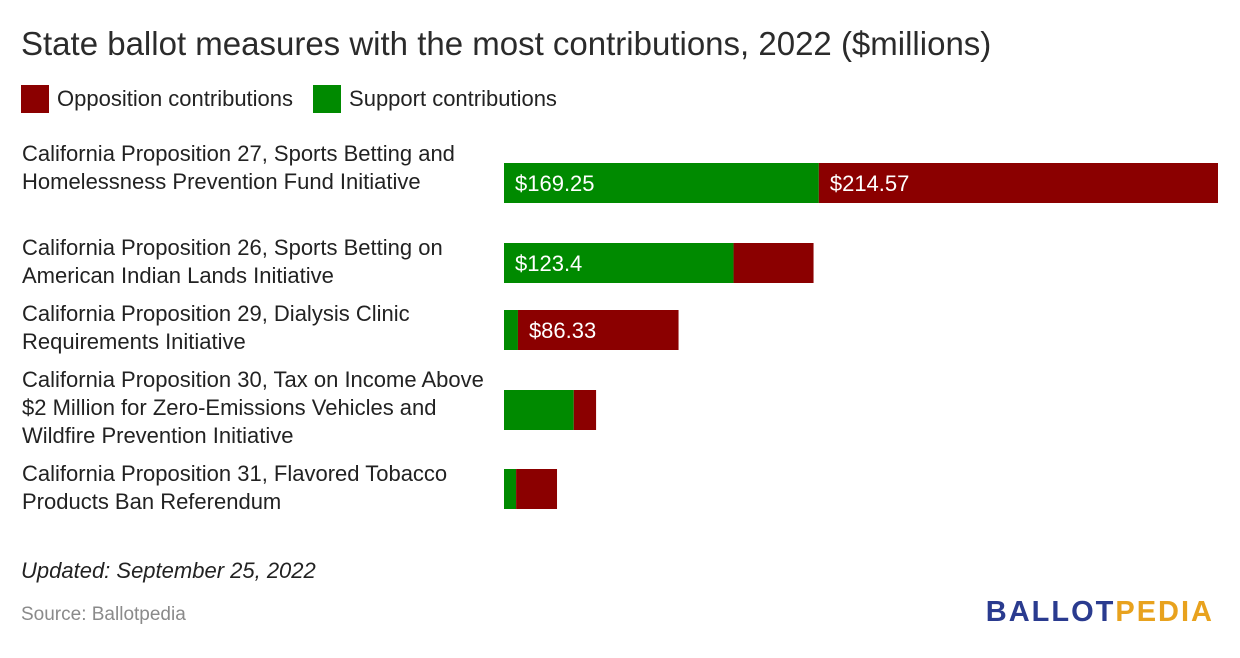 The width and height of the screenshot is (1240, 658). I want to click on legend-label-support: Support contributions, so click(453, 98).